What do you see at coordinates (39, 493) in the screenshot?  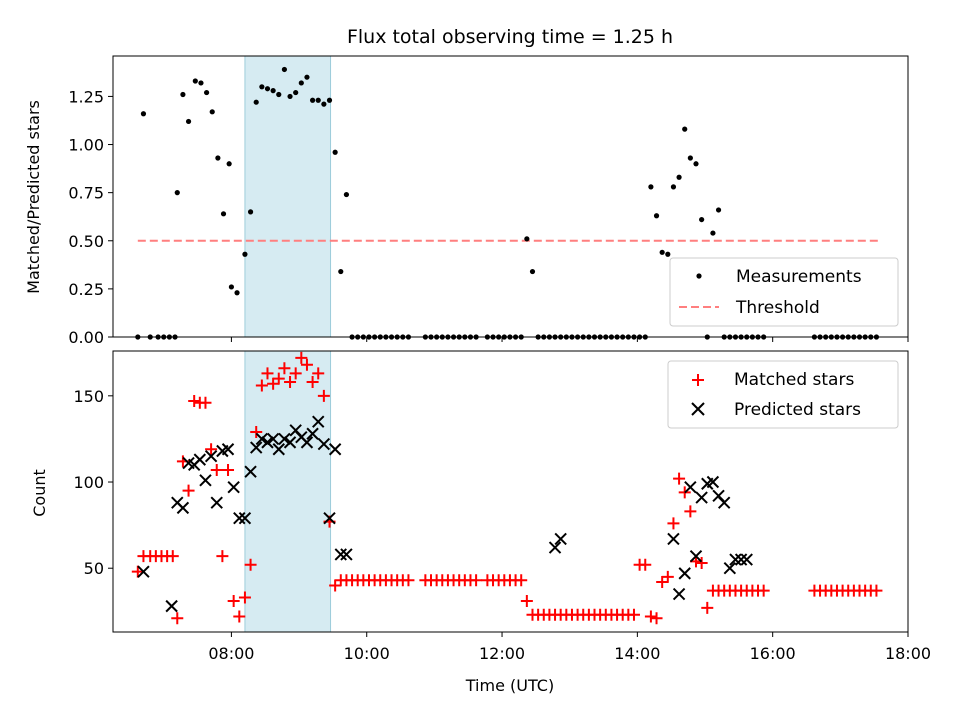 I see `bottom-y-axis-label: Count` at bounding box center [39, 493].